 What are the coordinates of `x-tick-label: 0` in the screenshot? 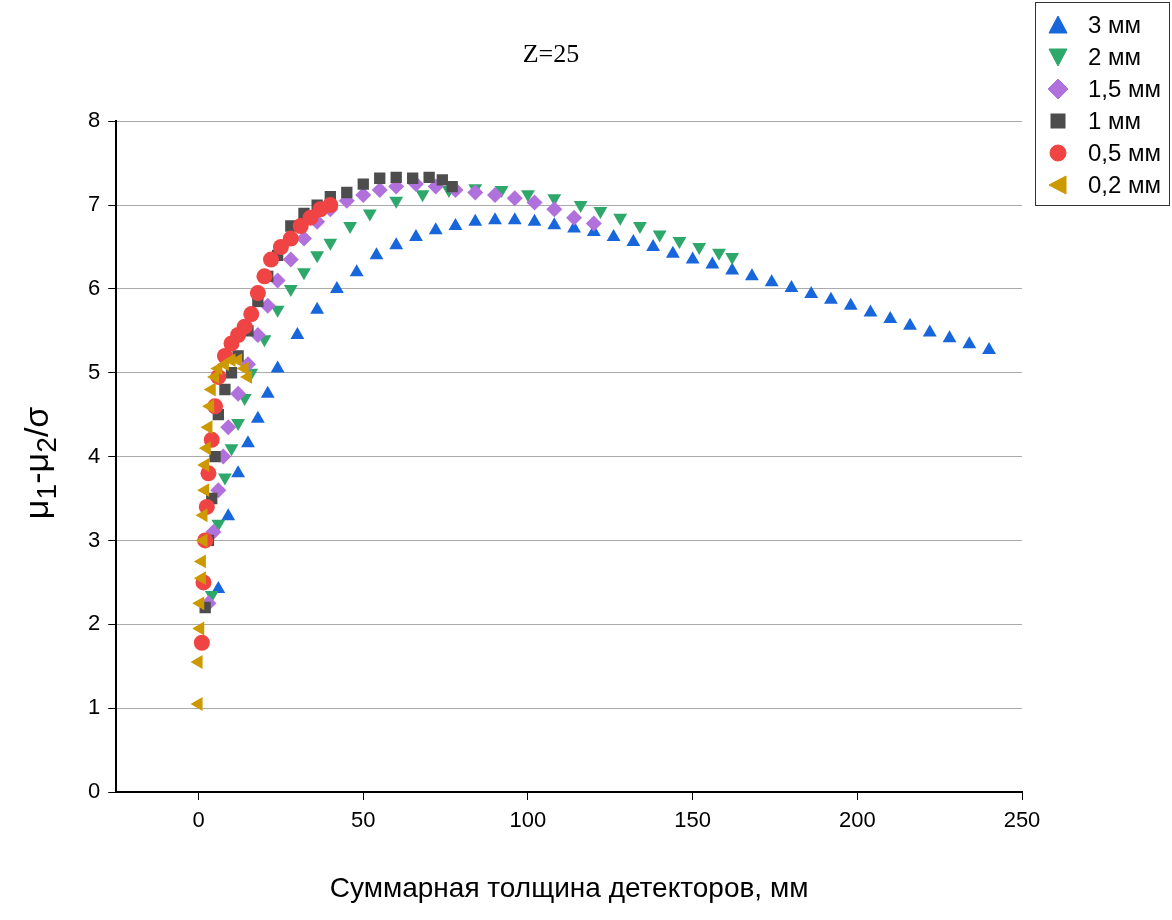 It's located at (198, 820).